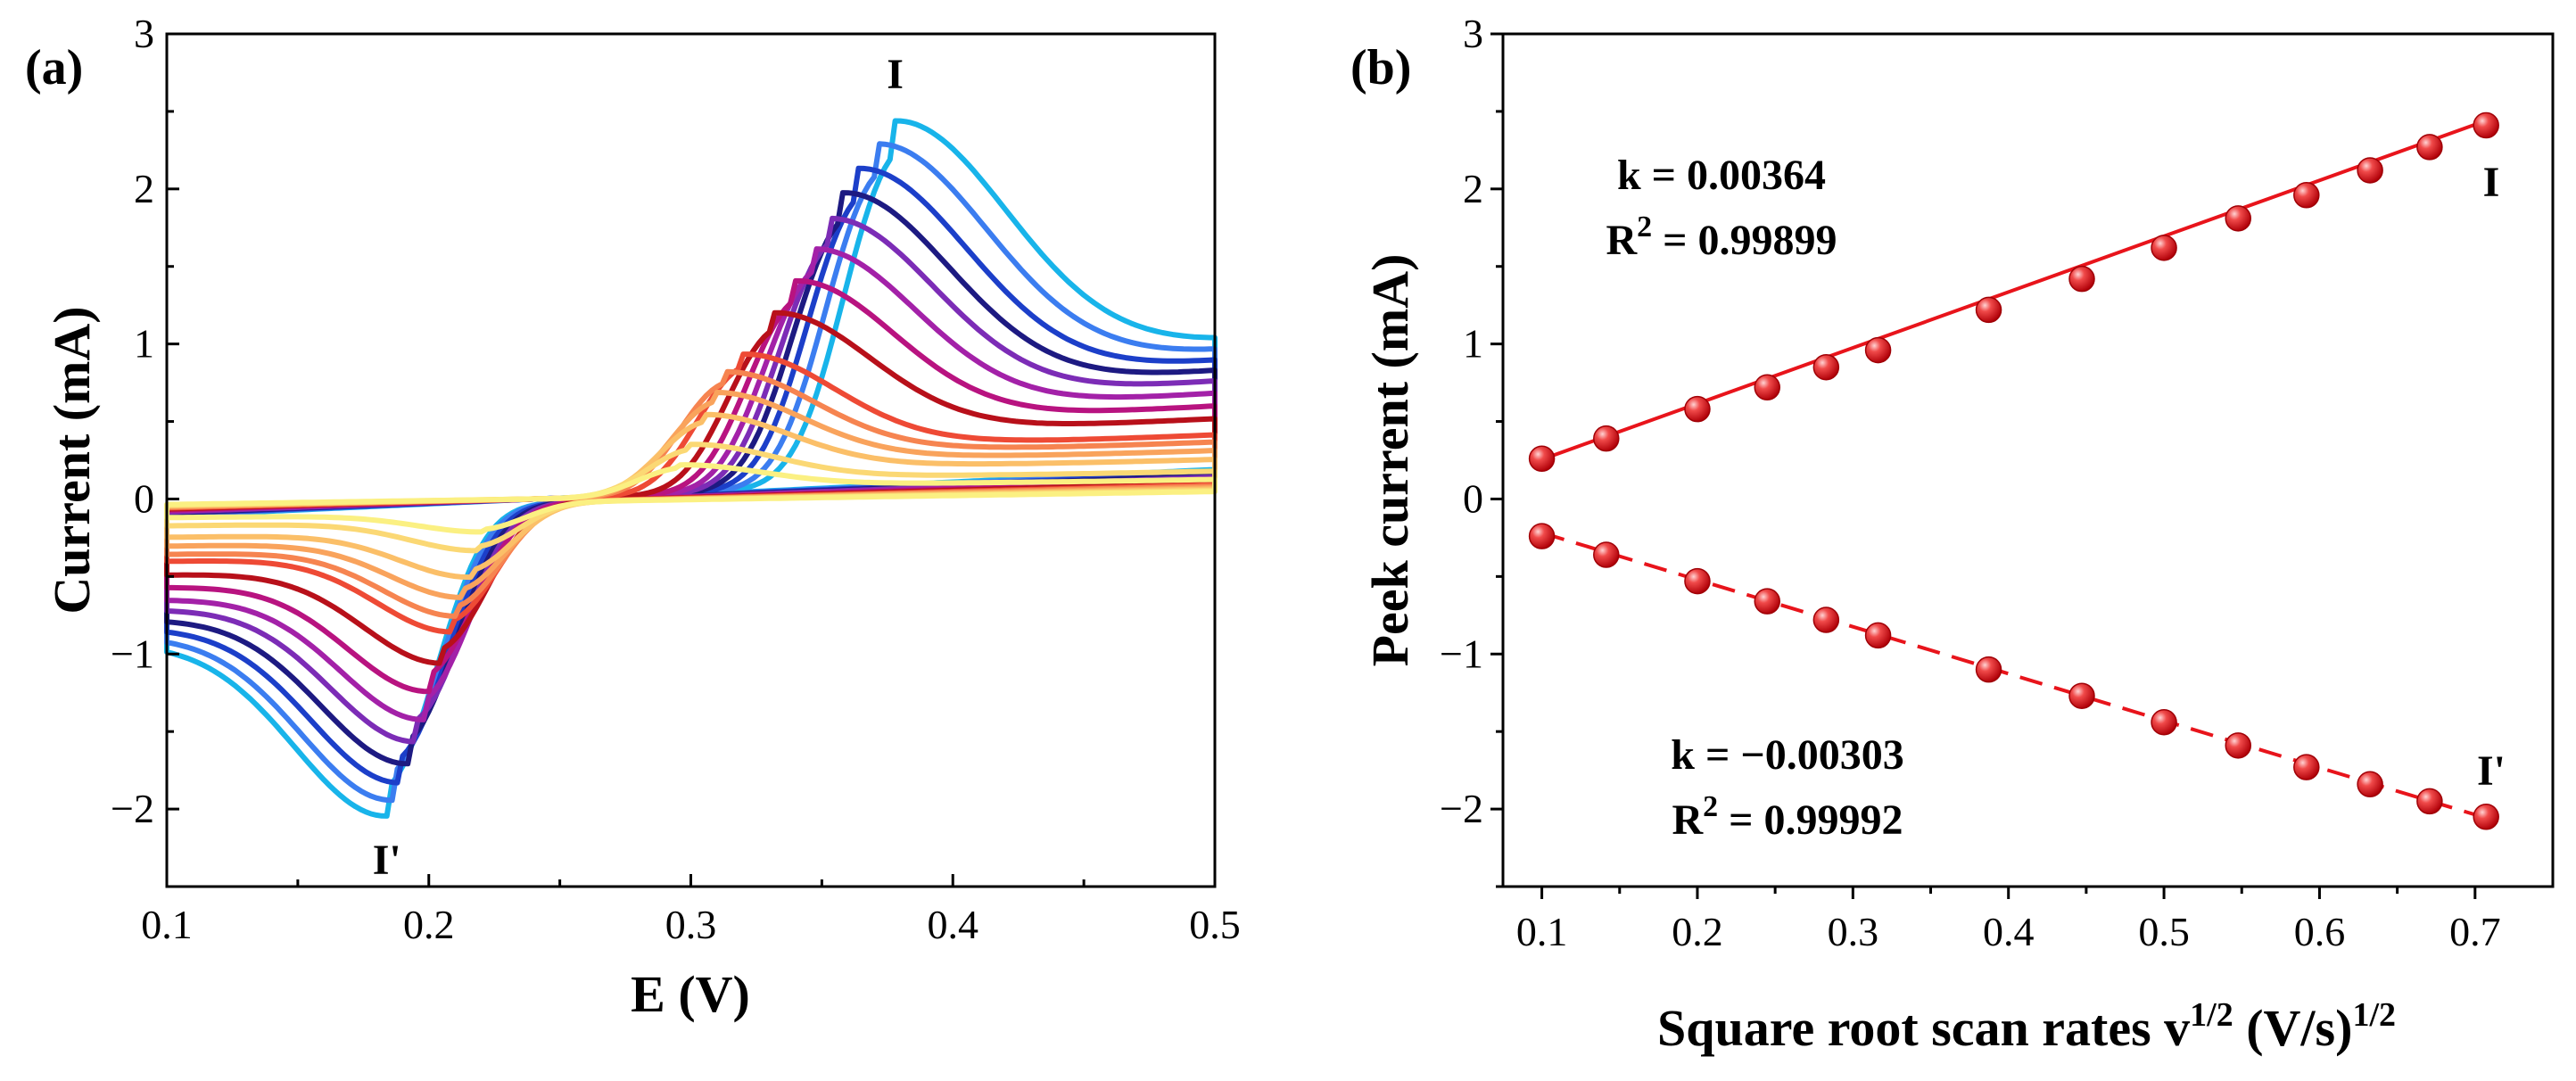 Image resolution: width=2576 pixels, height=1081 pixels. I want to click on fit-I-k: k = 0.00364, so click(1722, 175).